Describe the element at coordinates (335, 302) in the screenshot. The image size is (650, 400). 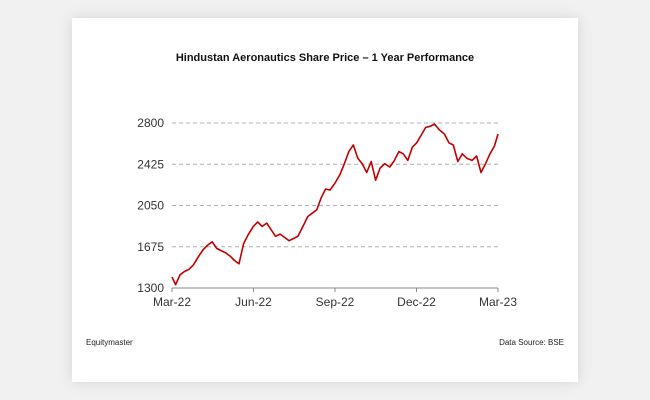
I see `x-tick-label: Sep-22` at that location.